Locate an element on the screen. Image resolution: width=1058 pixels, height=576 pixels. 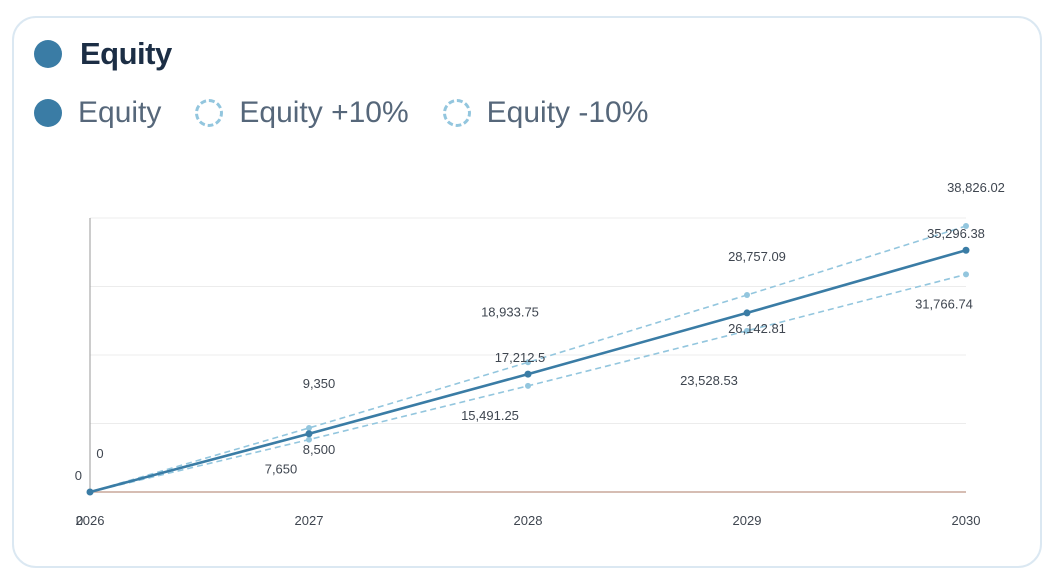
legend-item-equity-minus-10: Equity -10% is located at coordinates (545, 113).